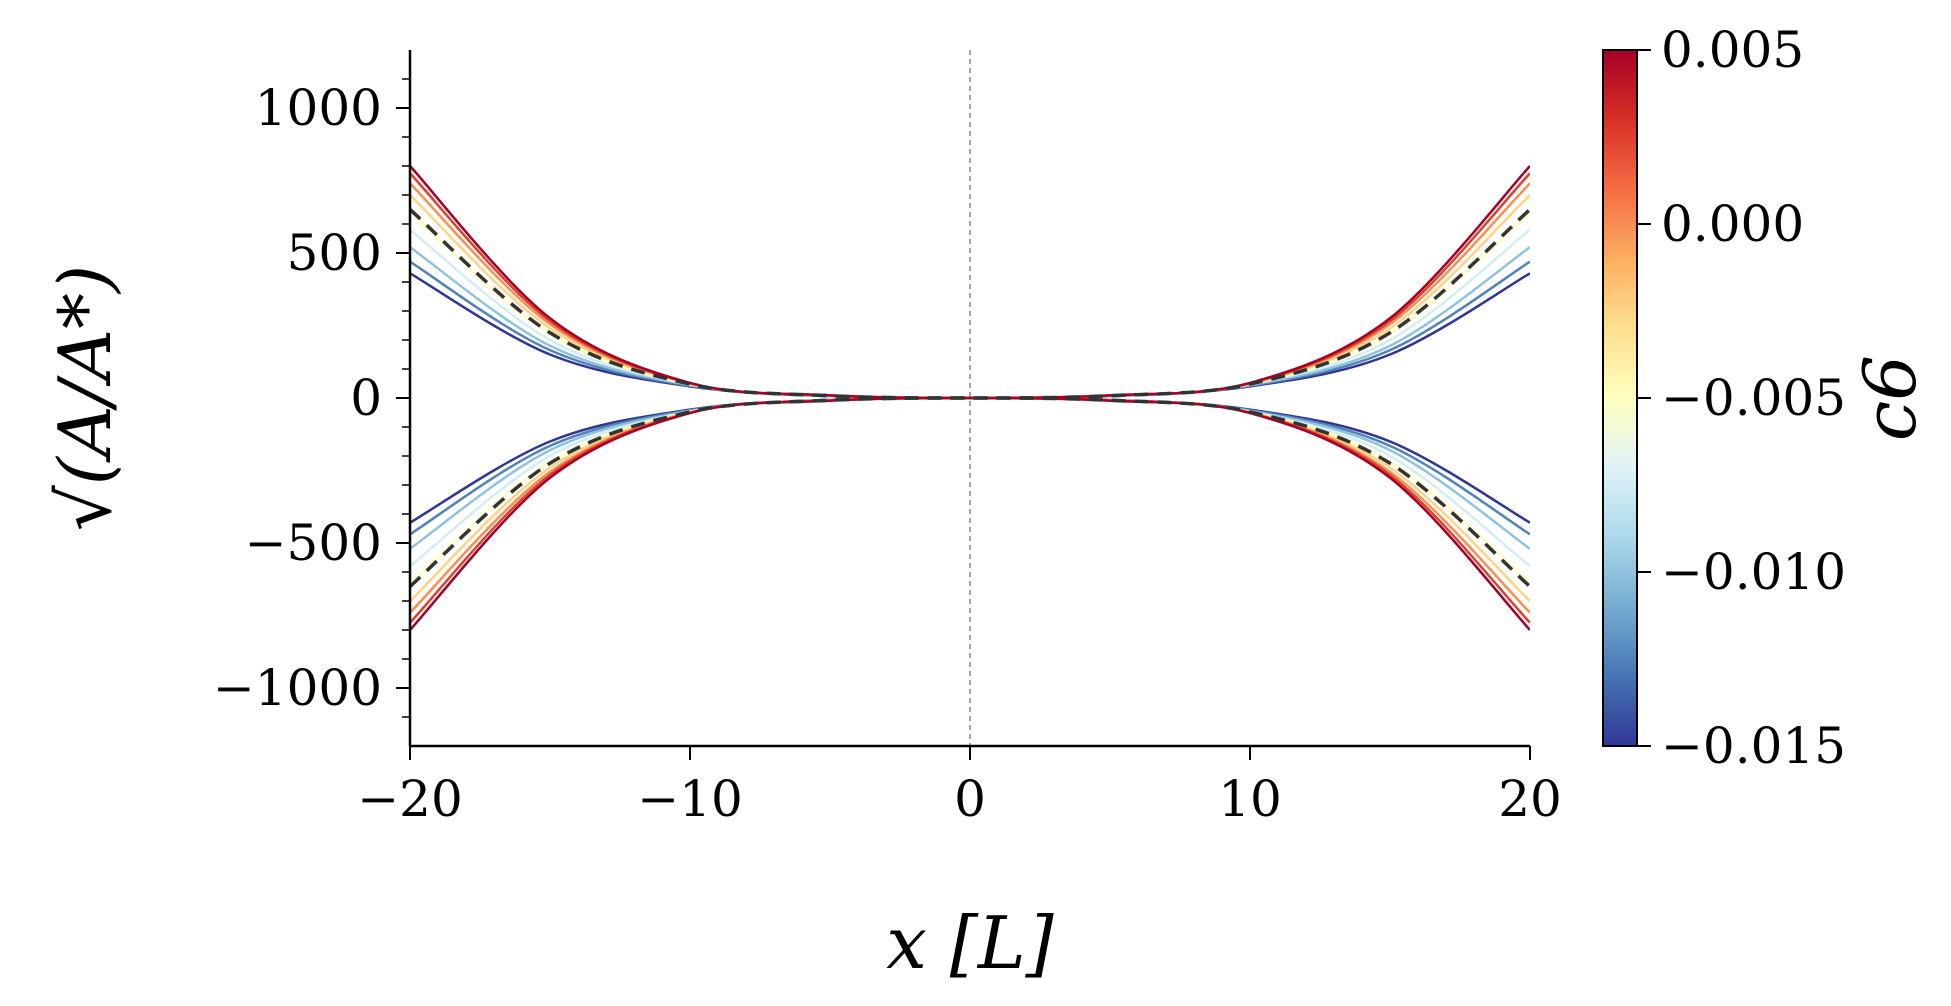 This screenshot has width=1951, height=1006. I want to click on colorbar-tick-label: 0.005, so click(1732, 50).